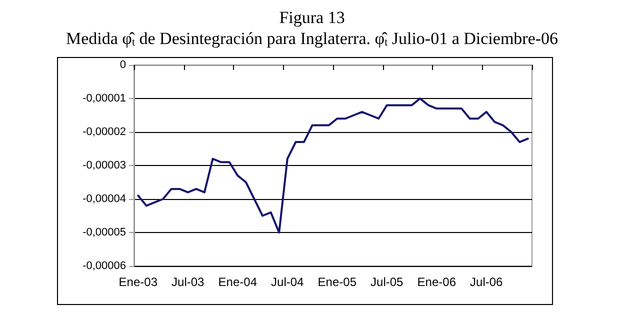  Describe the element at coordinates (337, 282) in the screenshot. I see `x-tick-label: Ene-05` at that location.